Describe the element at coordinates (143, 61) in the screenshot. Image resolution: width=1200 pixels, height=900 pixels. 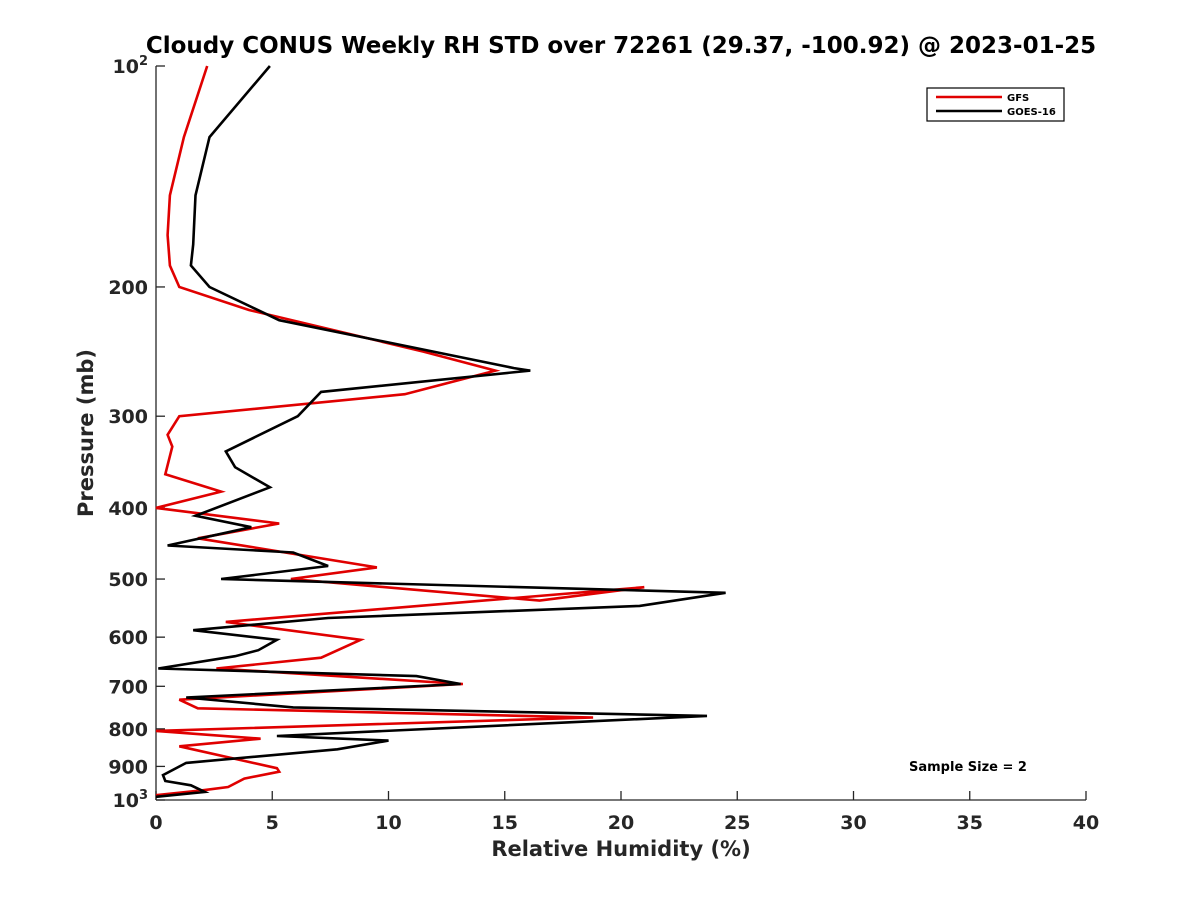
I see `y-tick-label-exponent: 2` at that location.